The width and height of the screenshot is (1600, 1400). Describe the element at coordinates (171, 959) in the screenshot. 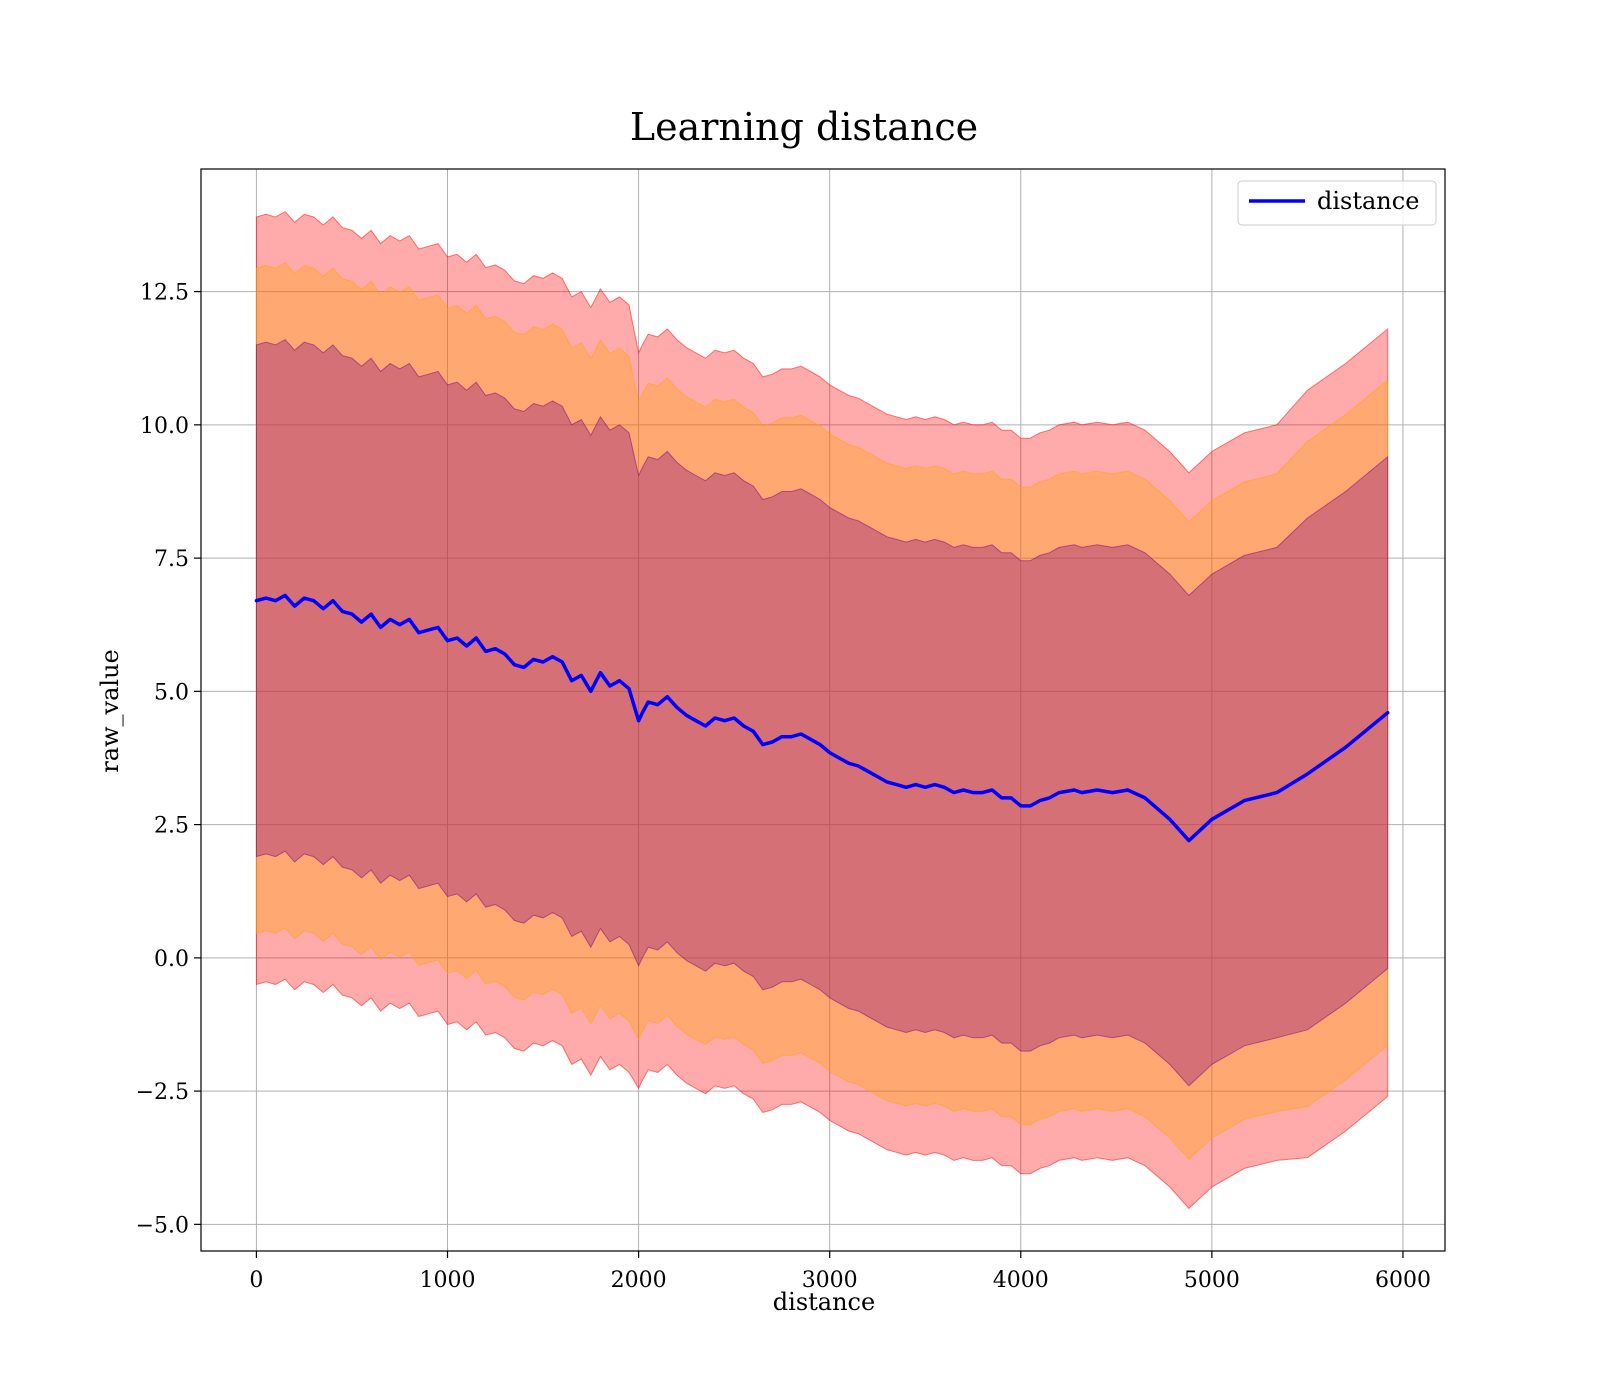

I see `y-tick-label: 0.0` at that location.